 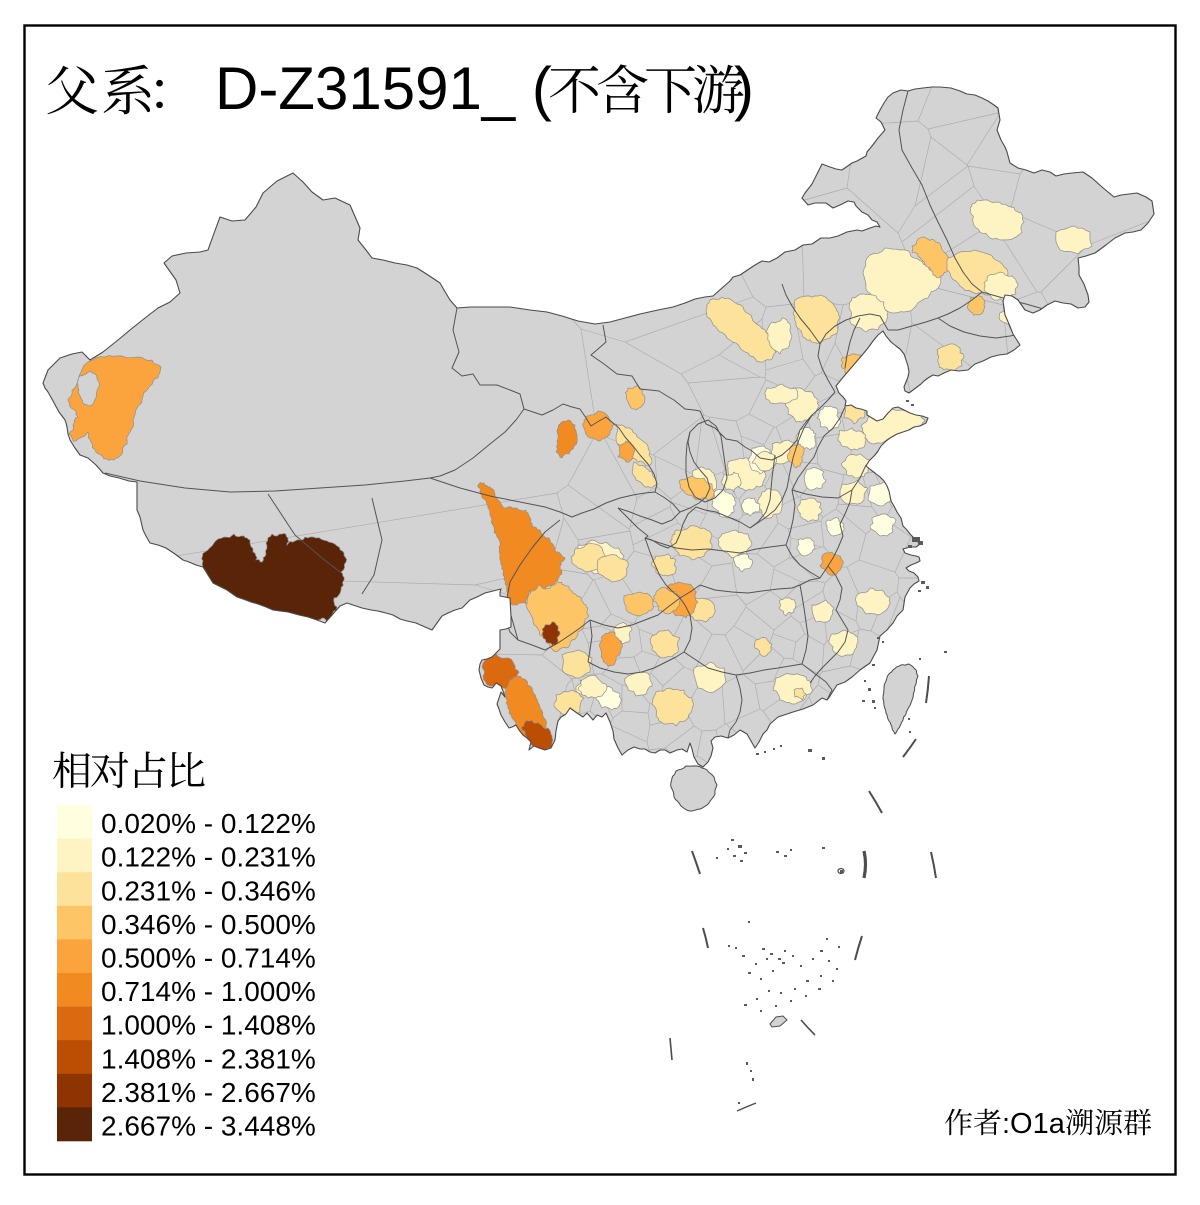 What do you see at coordinates (1034, 1124) in the screenshot?
I see `svg-text: :O1a` at bounding box center [1034, 1124].